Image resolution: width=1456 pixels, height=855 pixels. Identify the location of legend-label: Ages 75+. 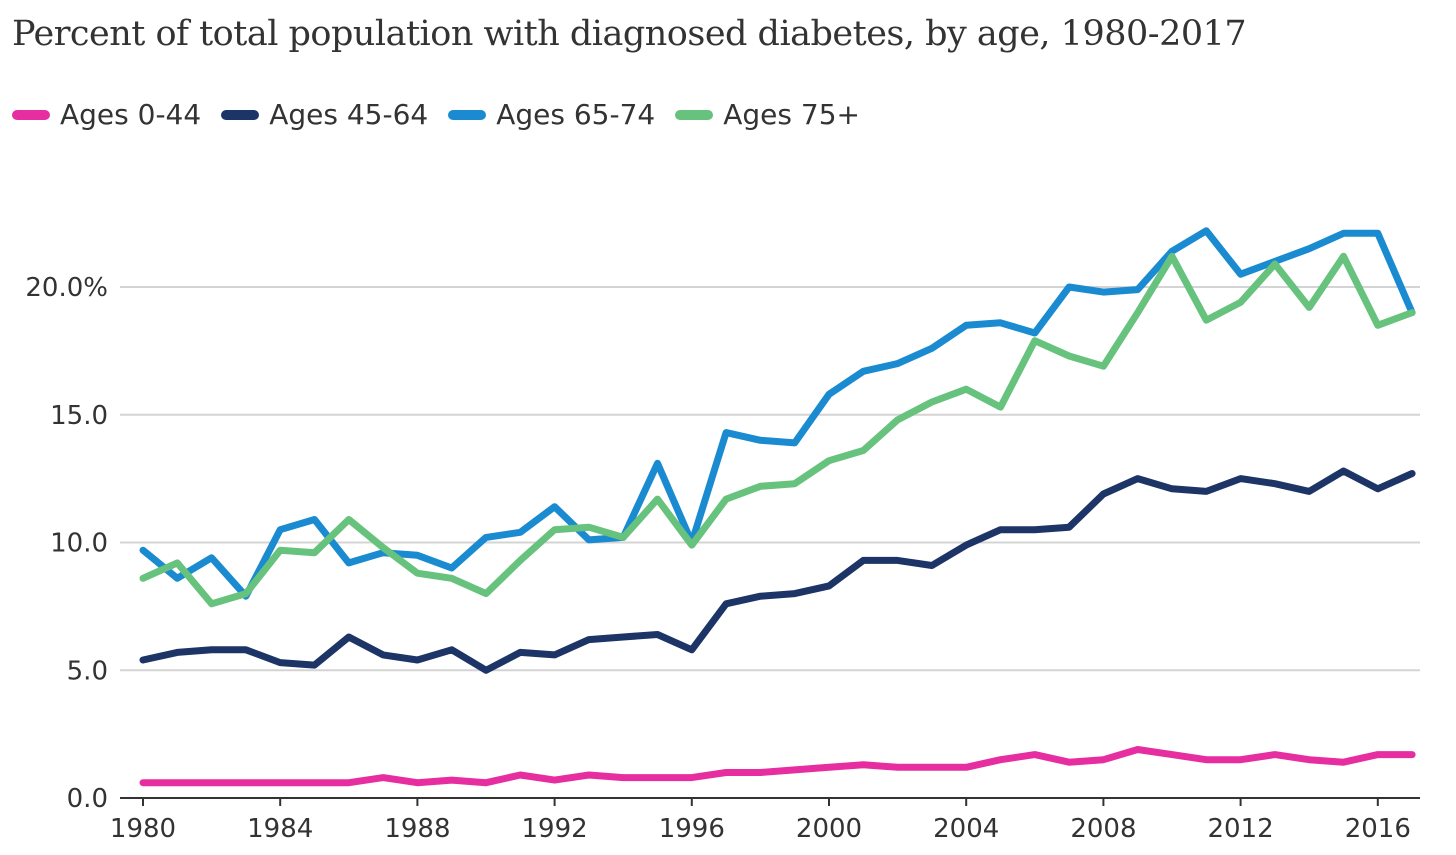
(791, 114).